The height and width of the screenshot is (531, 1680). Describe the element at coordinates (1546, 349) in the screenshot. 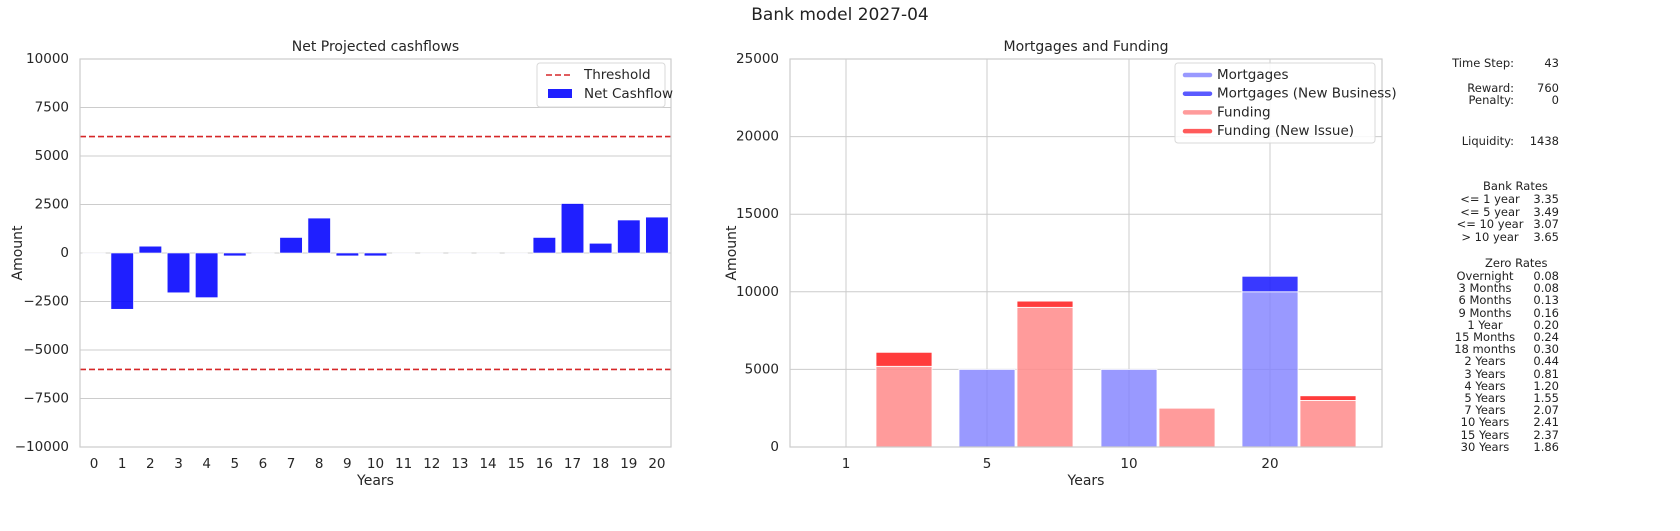

I see `rate-value: 0.30` at that location.